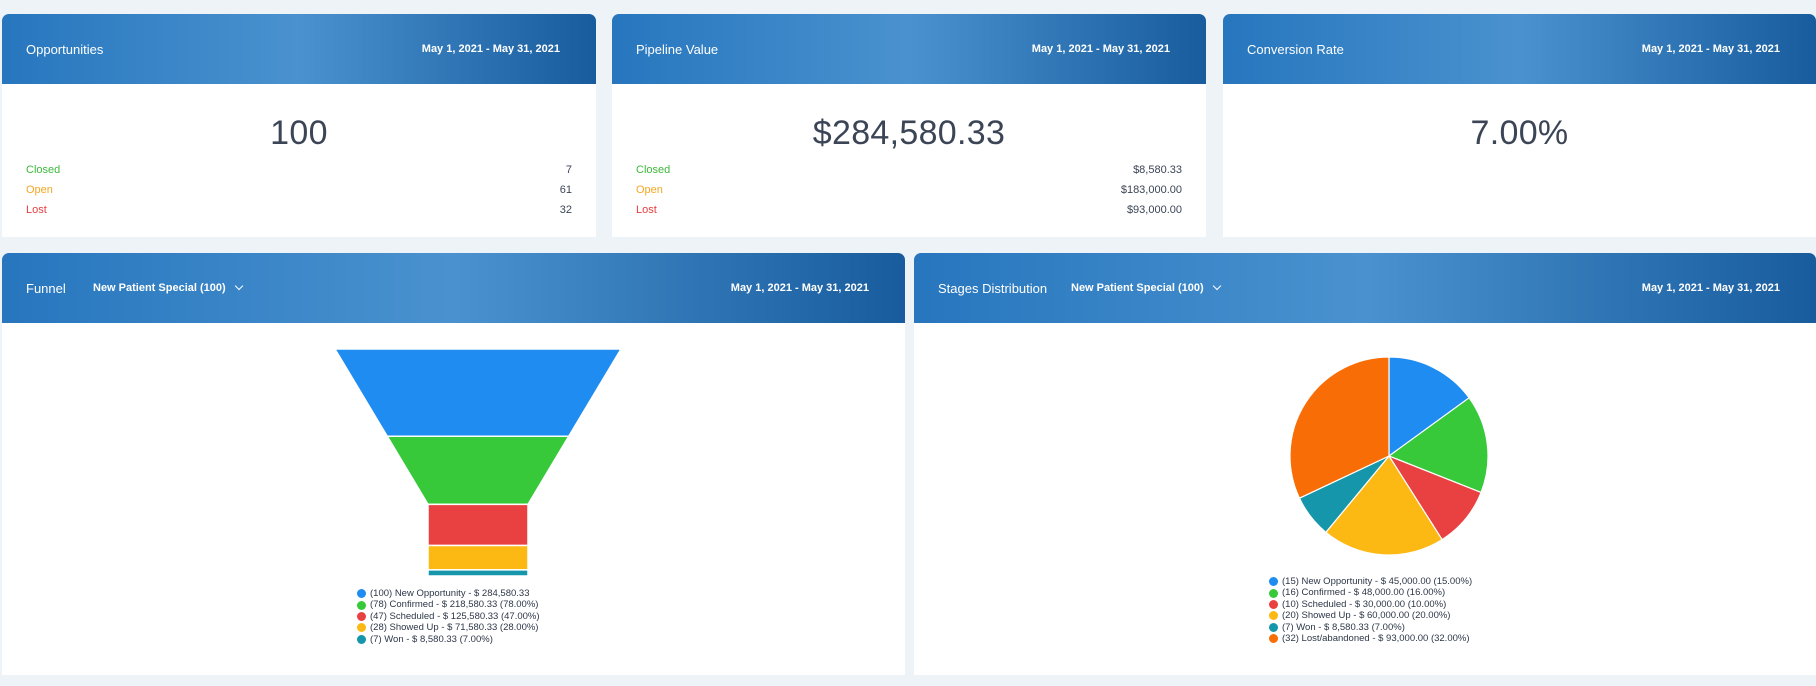  What do you see at coordinates (1100, 49) in the screenshot?
I see `pipeline-value-date-range: May 1, 2021 - May 31, 2021` at bounding box center [1100, 49].